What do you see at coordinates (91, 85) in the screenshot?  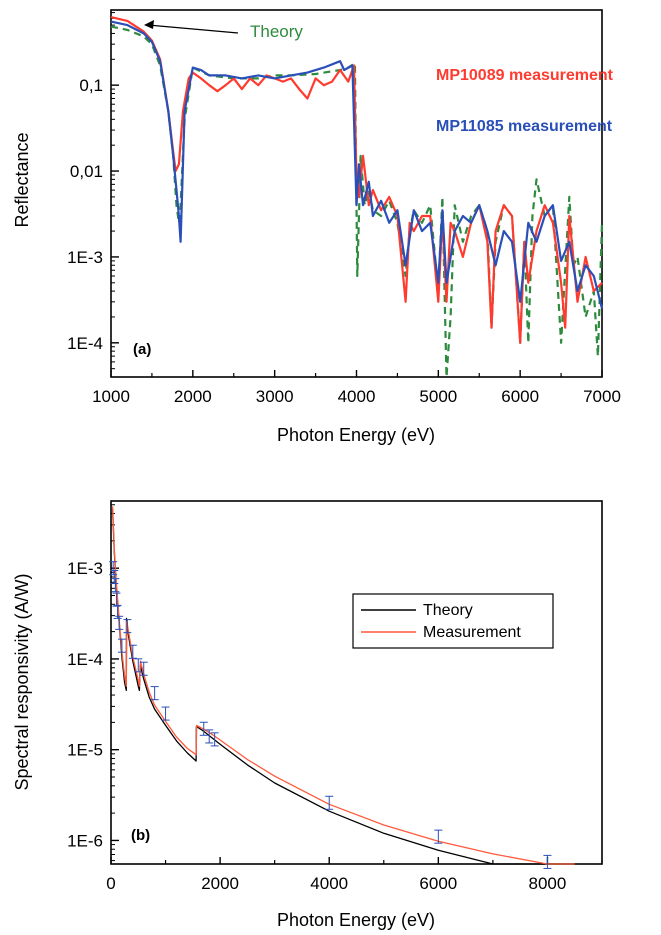 I see `y-tick-label: 0,1` at bounding box center [91, 85].